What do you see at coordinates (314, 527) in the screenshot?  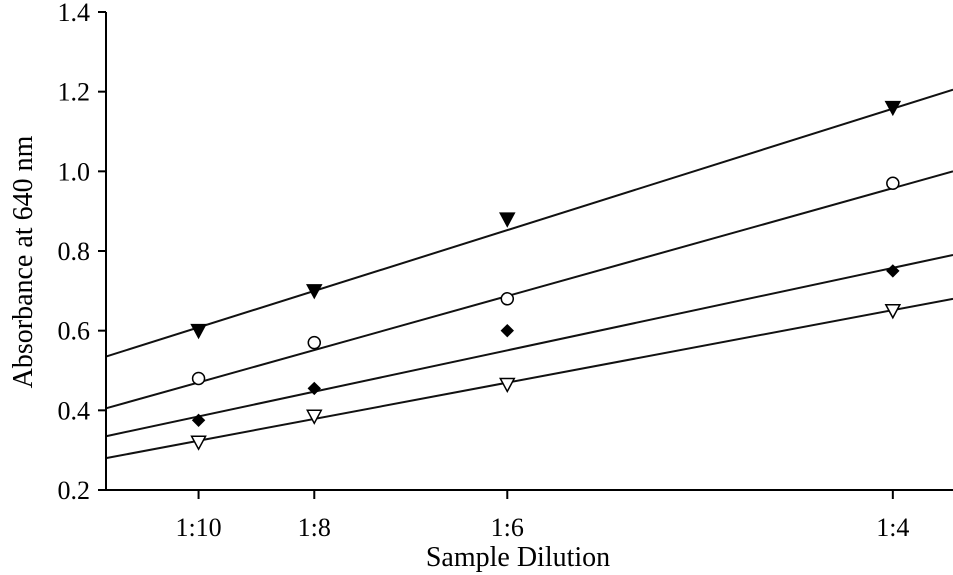 I see `x-tick-label: 1:8` at bounding box center [314, 527].